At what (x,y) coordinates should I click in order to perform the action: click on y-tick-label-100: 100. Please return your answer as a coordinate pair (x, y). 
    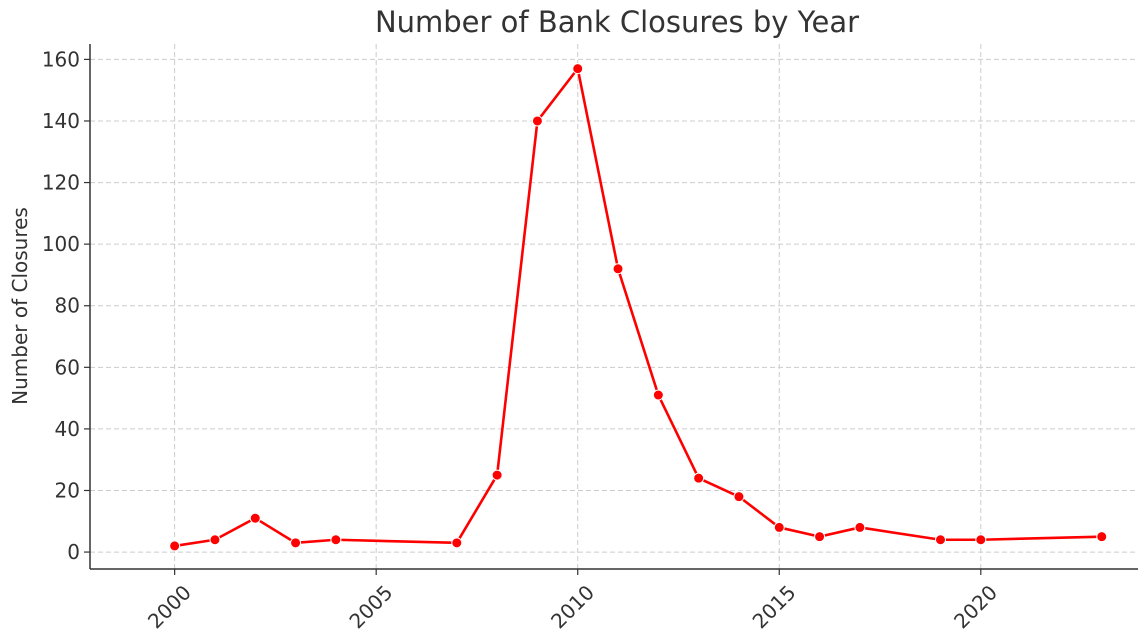
    Looking at the image, I should click on (61, 244).